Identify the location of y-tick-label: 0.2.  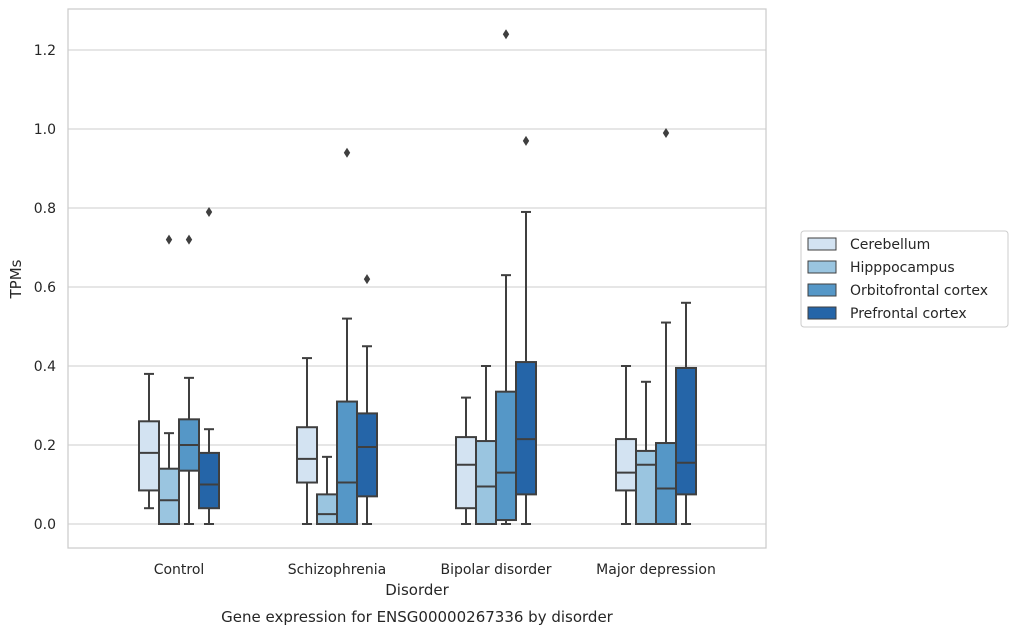
(45, 446).